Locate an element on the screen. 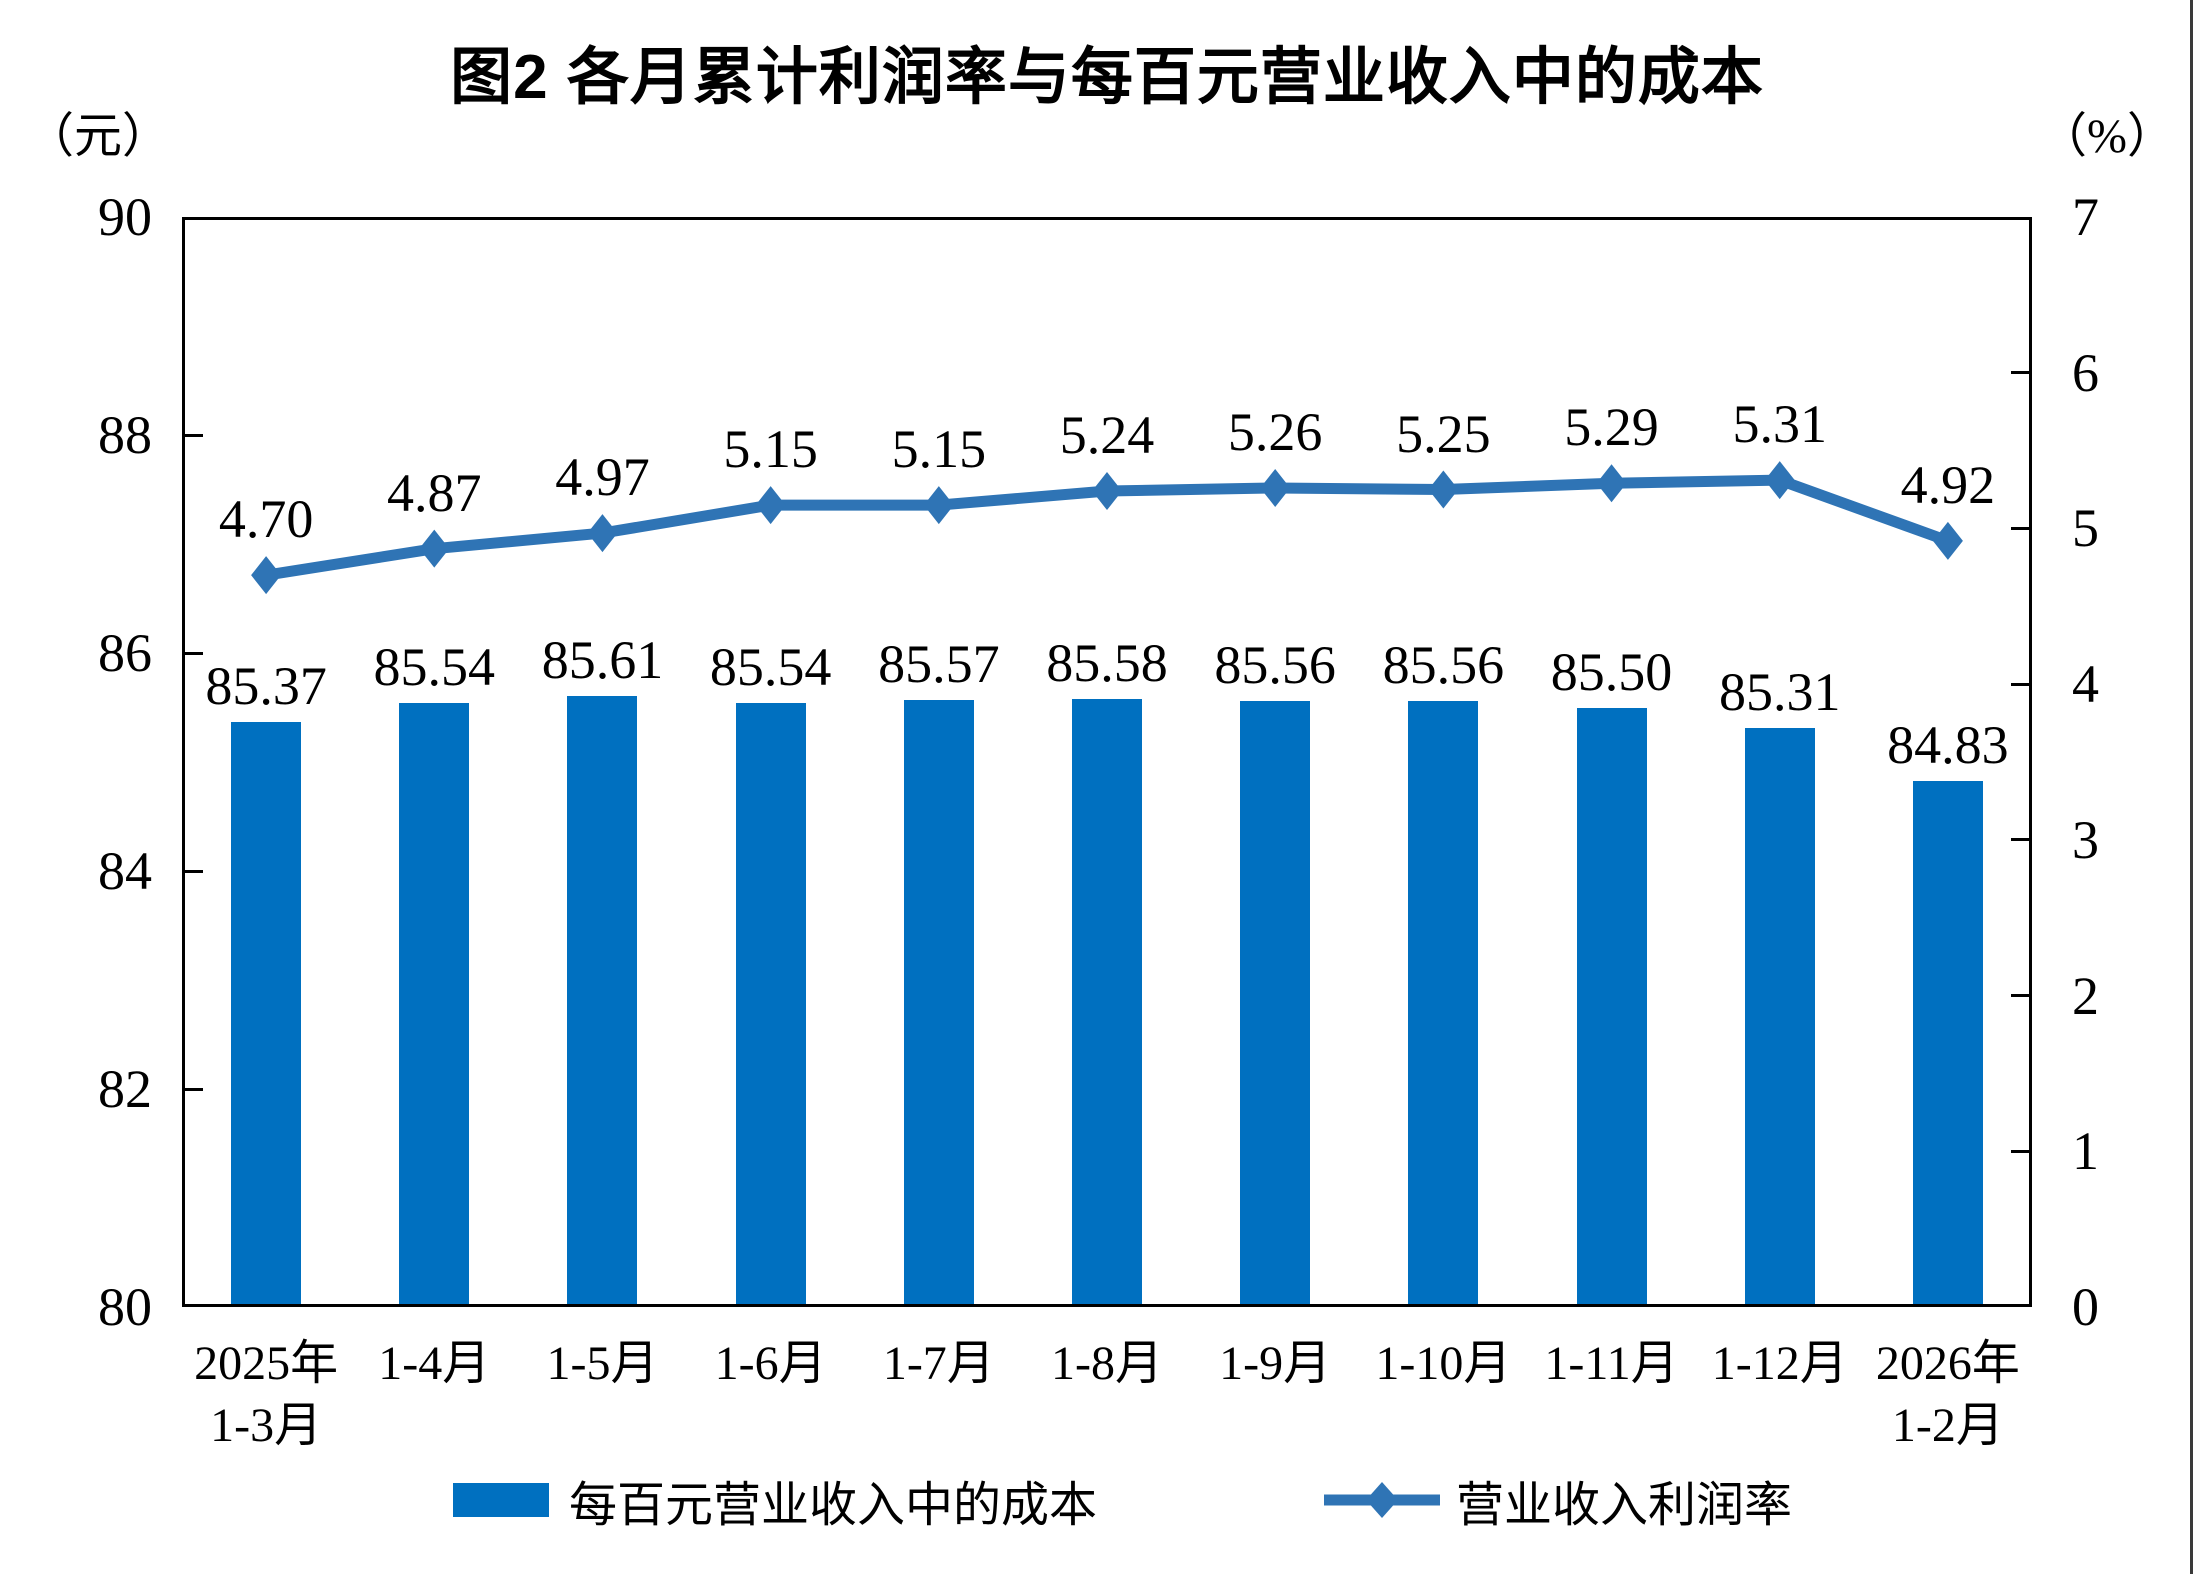  legend-label-cost: 每百元营业收入中的成本 is located at coordinates (833, 1505).